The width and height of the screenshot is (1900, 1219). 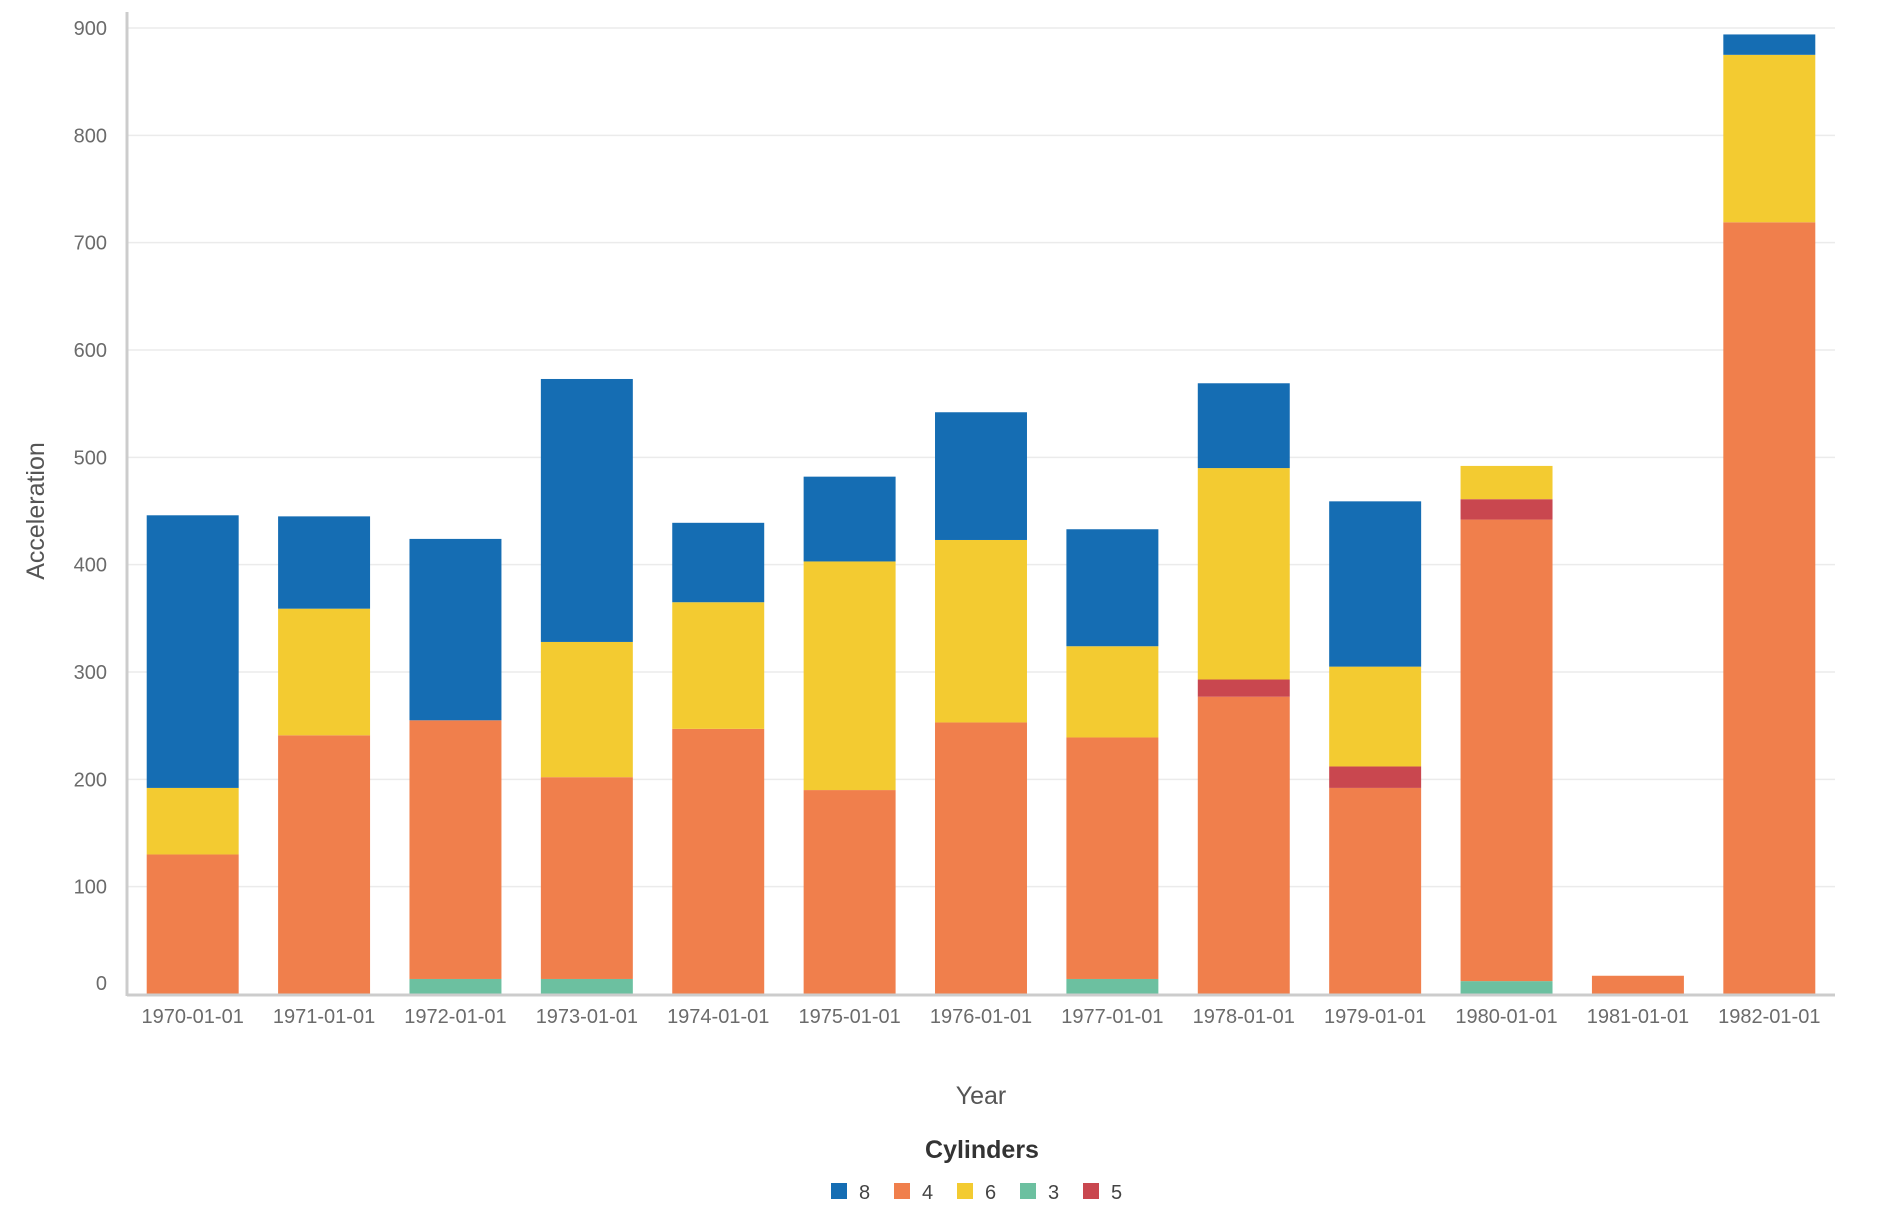 I want to click on x-tick-label-1: 1971-01-01, so click(x=324, y=1017).